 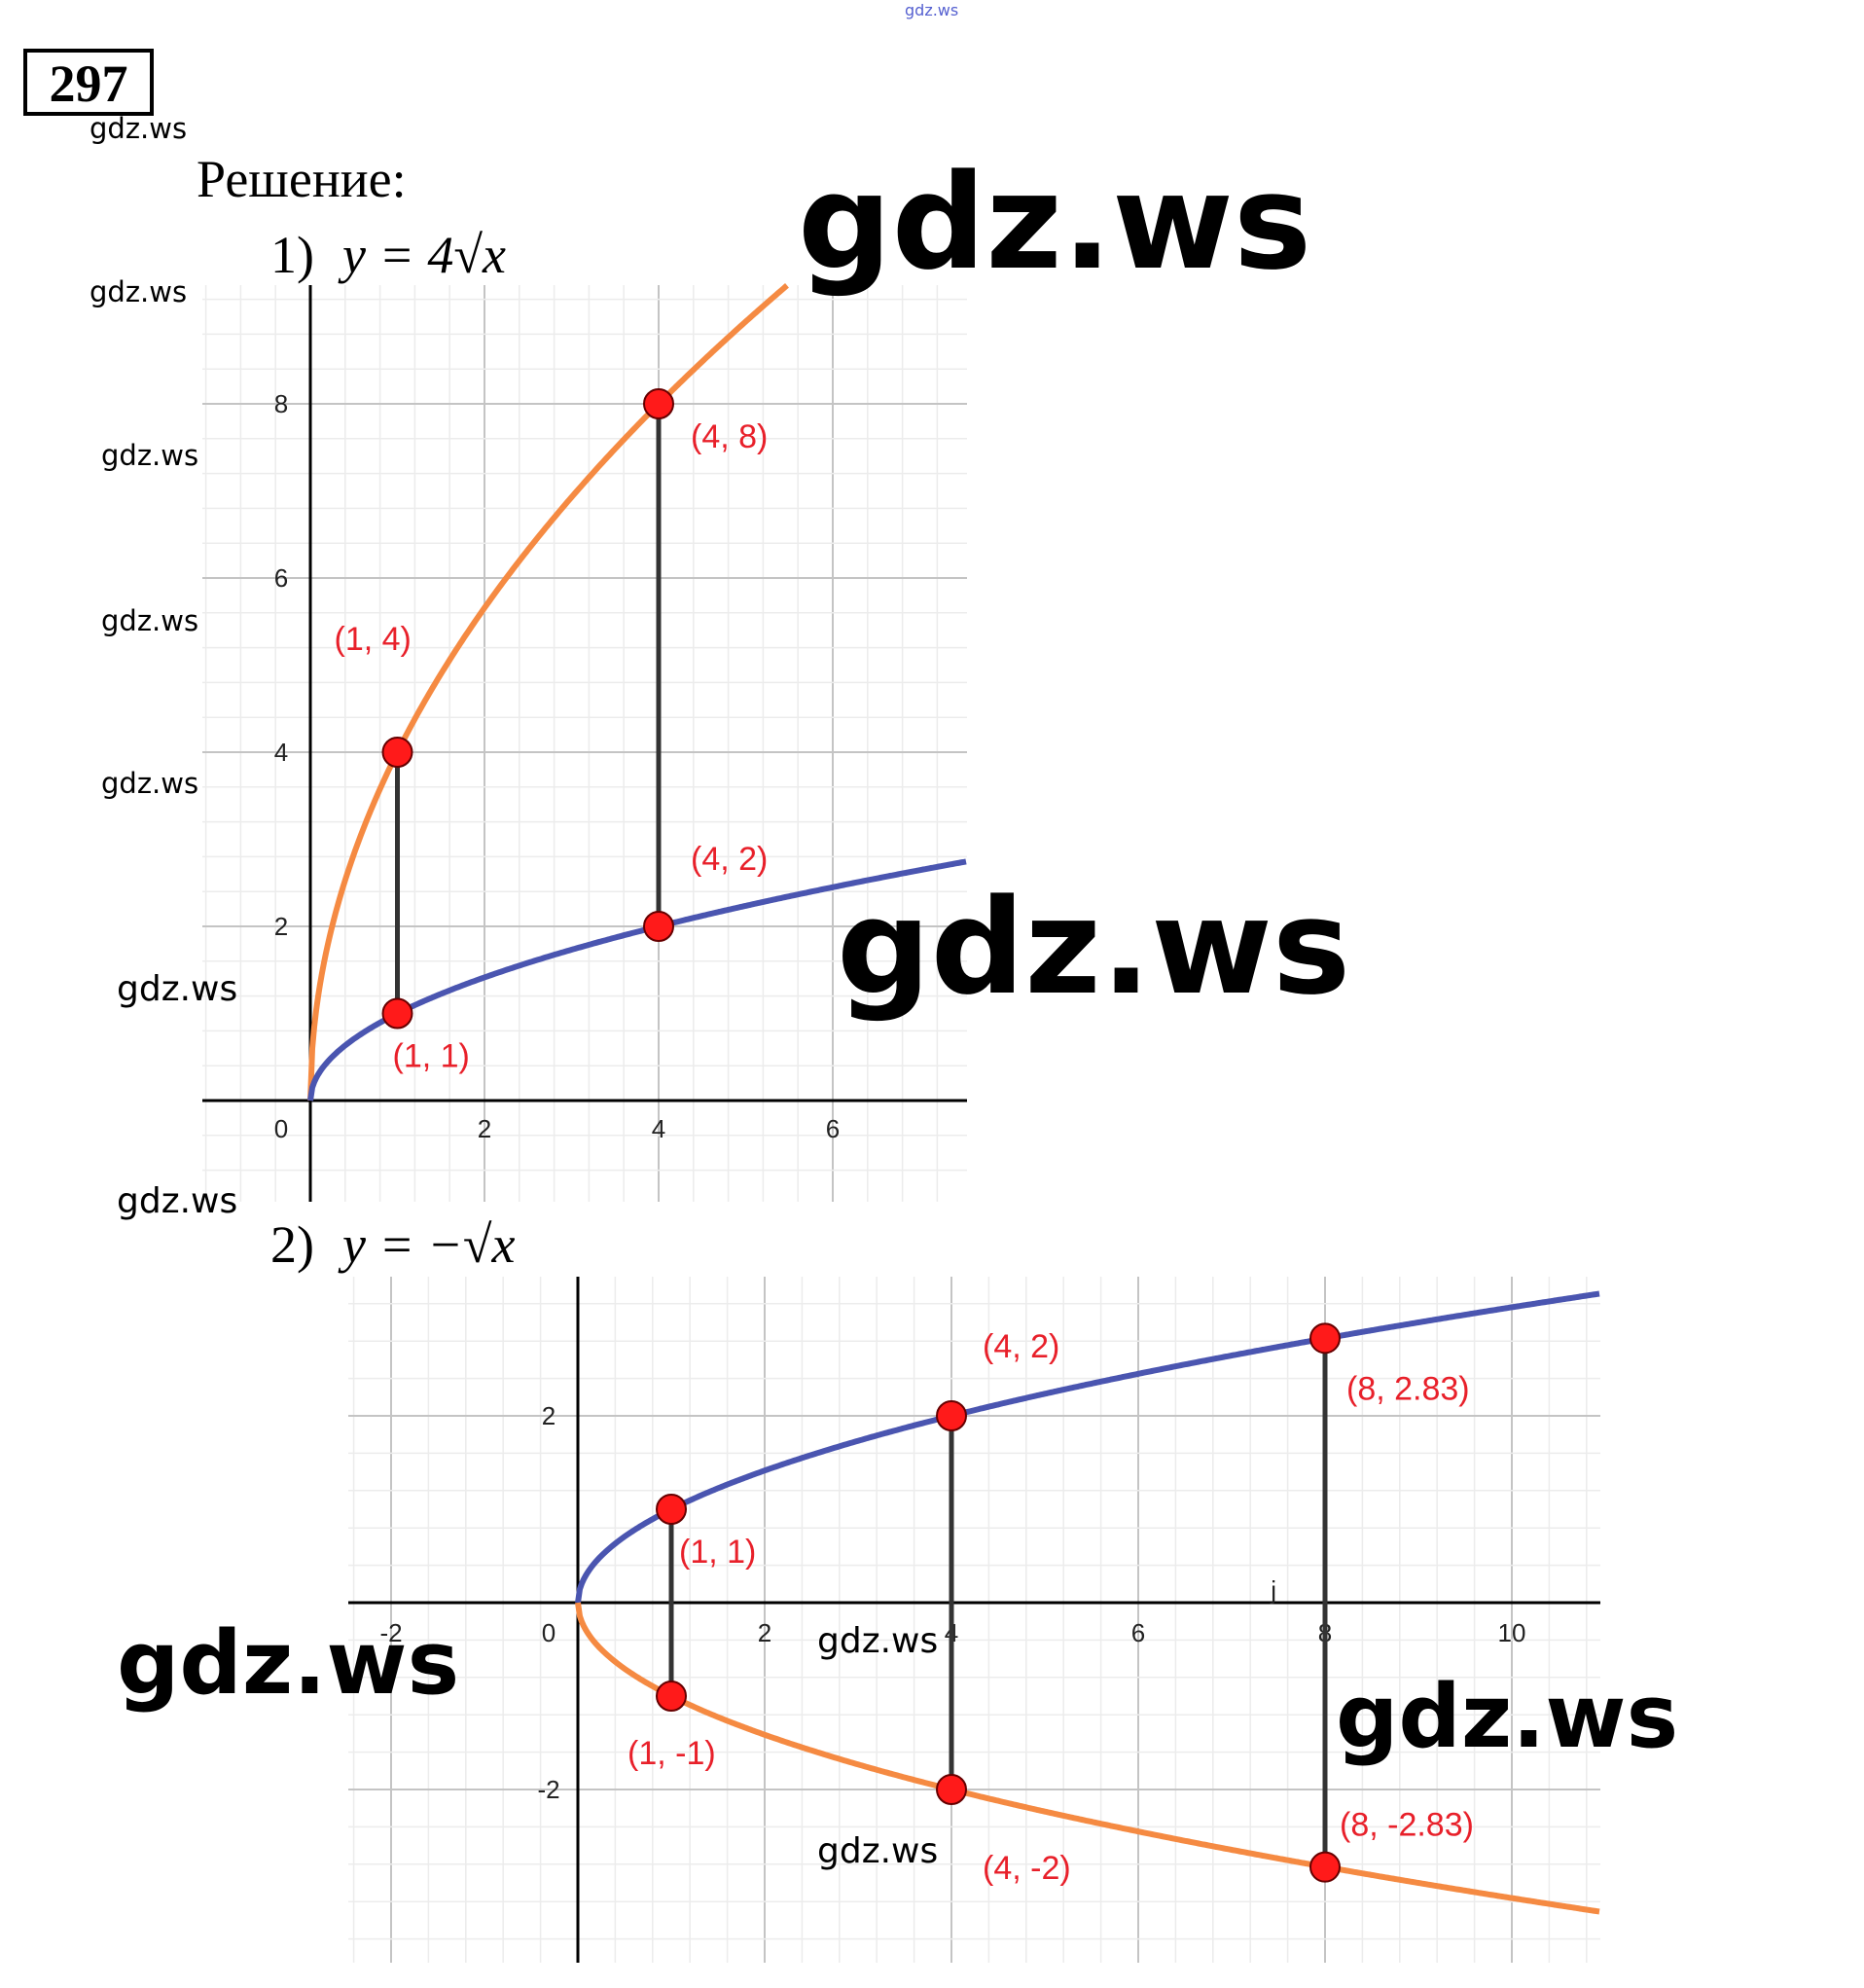 I want to click on x-tick-label: 4, so click(x=658, y=1128).